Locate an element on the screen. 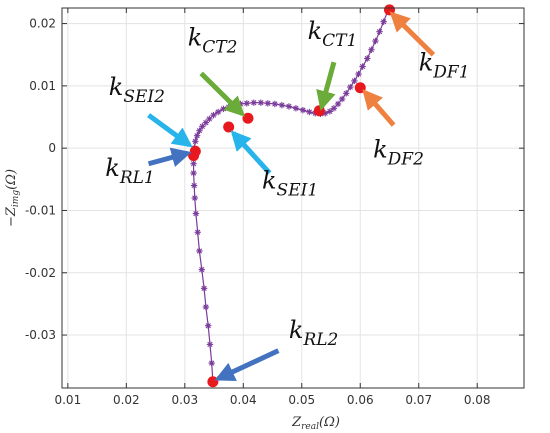 This screenshot has width=550, height=433. label-sei2: kSEI2 is located at coordinates (137, 90).